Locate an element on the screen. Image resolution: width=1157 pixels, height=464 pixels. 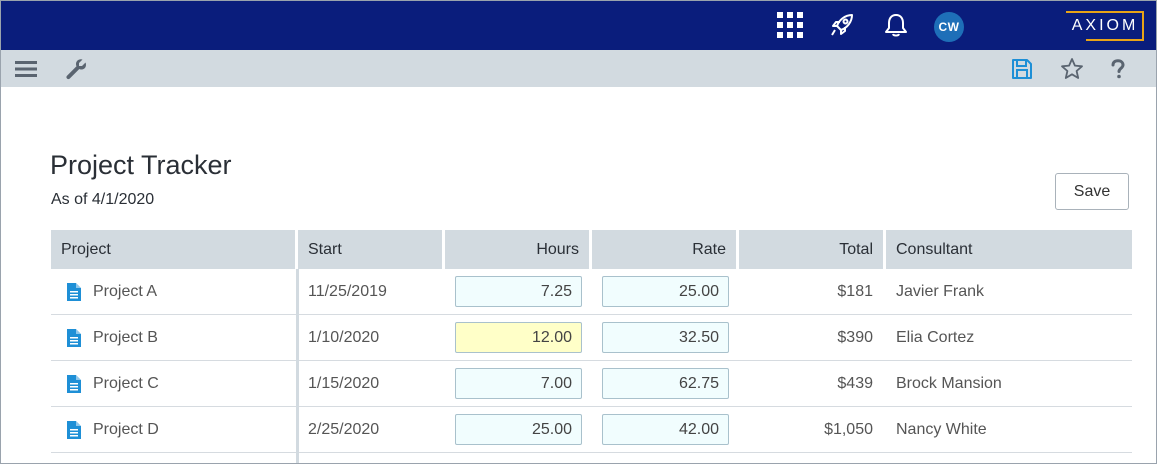
page-title: Project Tracker is located at coordinates (141, 165).